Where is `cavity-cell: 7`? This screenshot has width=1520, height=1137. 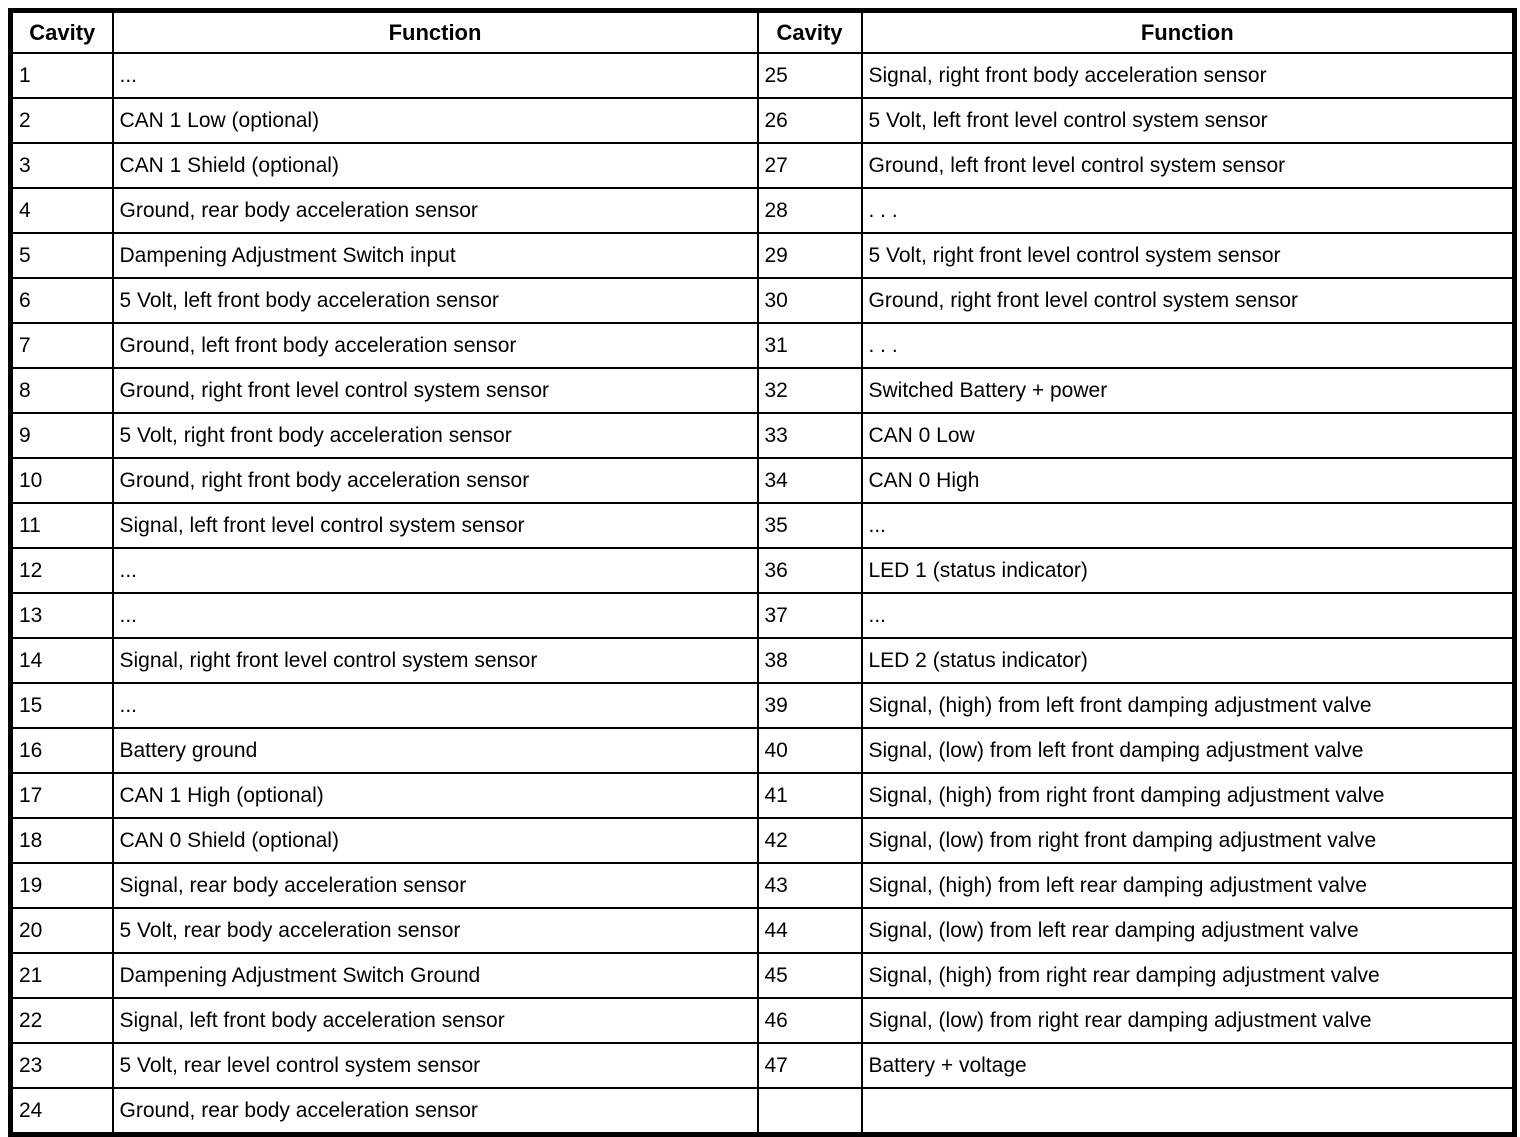
cavity-cell: 7 is located at coordinates (61, 345).